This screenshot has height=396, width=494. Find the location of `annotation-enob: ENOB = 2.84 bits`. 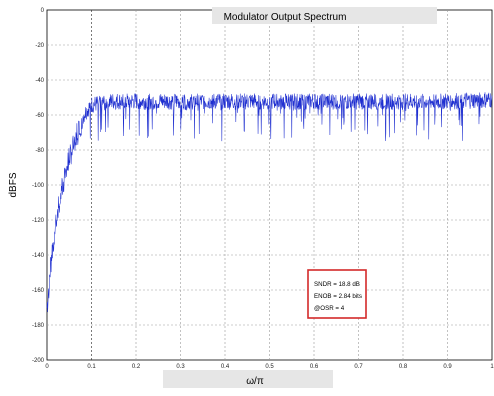

annotation-enob: ENOB = 2.84 bits is located at coordinates (338, 296).